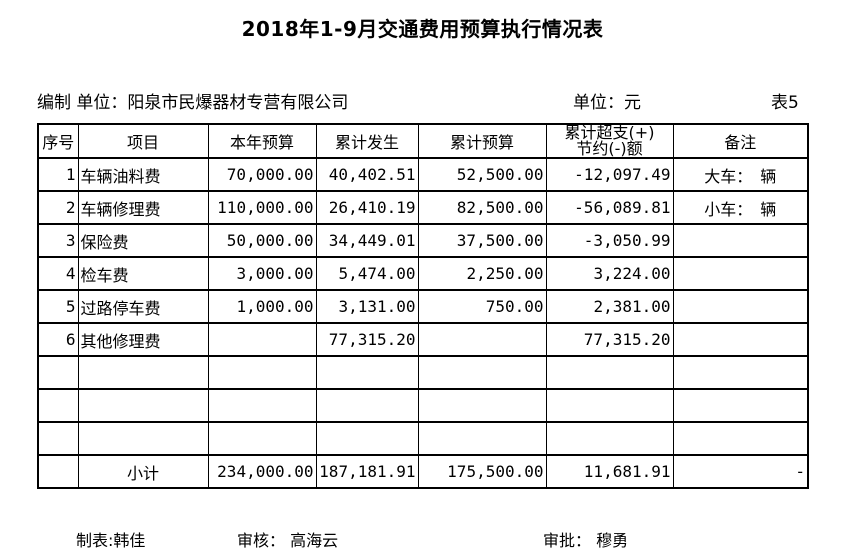 The image size is (845, 557). What do you see at coordinates (58, 240) in the screenshot?
I see `cell-no: 3` at bounding box center [58, 240].